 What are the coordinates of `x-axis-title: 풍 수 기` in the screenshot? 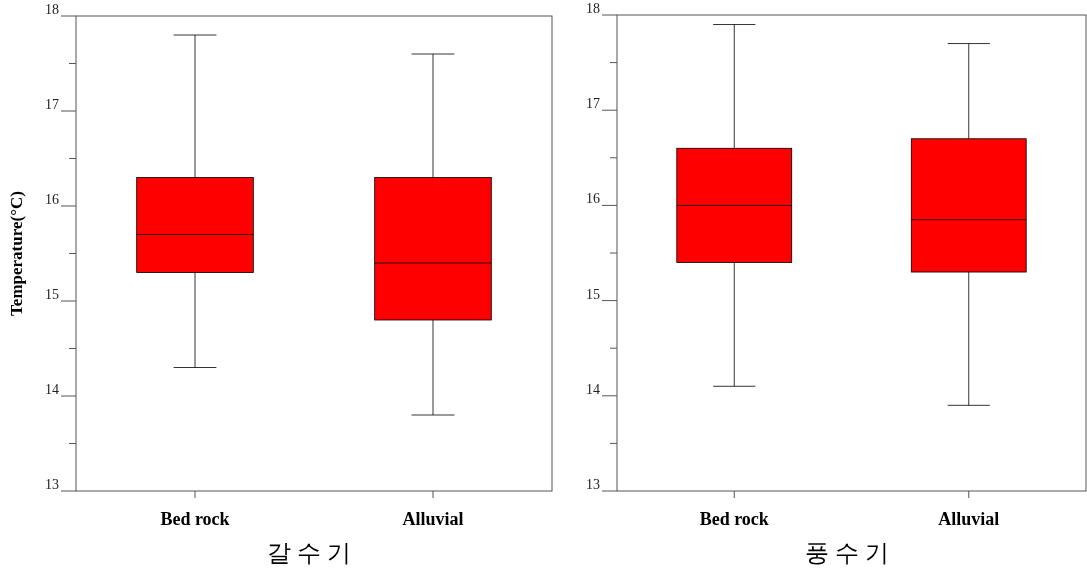 It's located at (846, 553).